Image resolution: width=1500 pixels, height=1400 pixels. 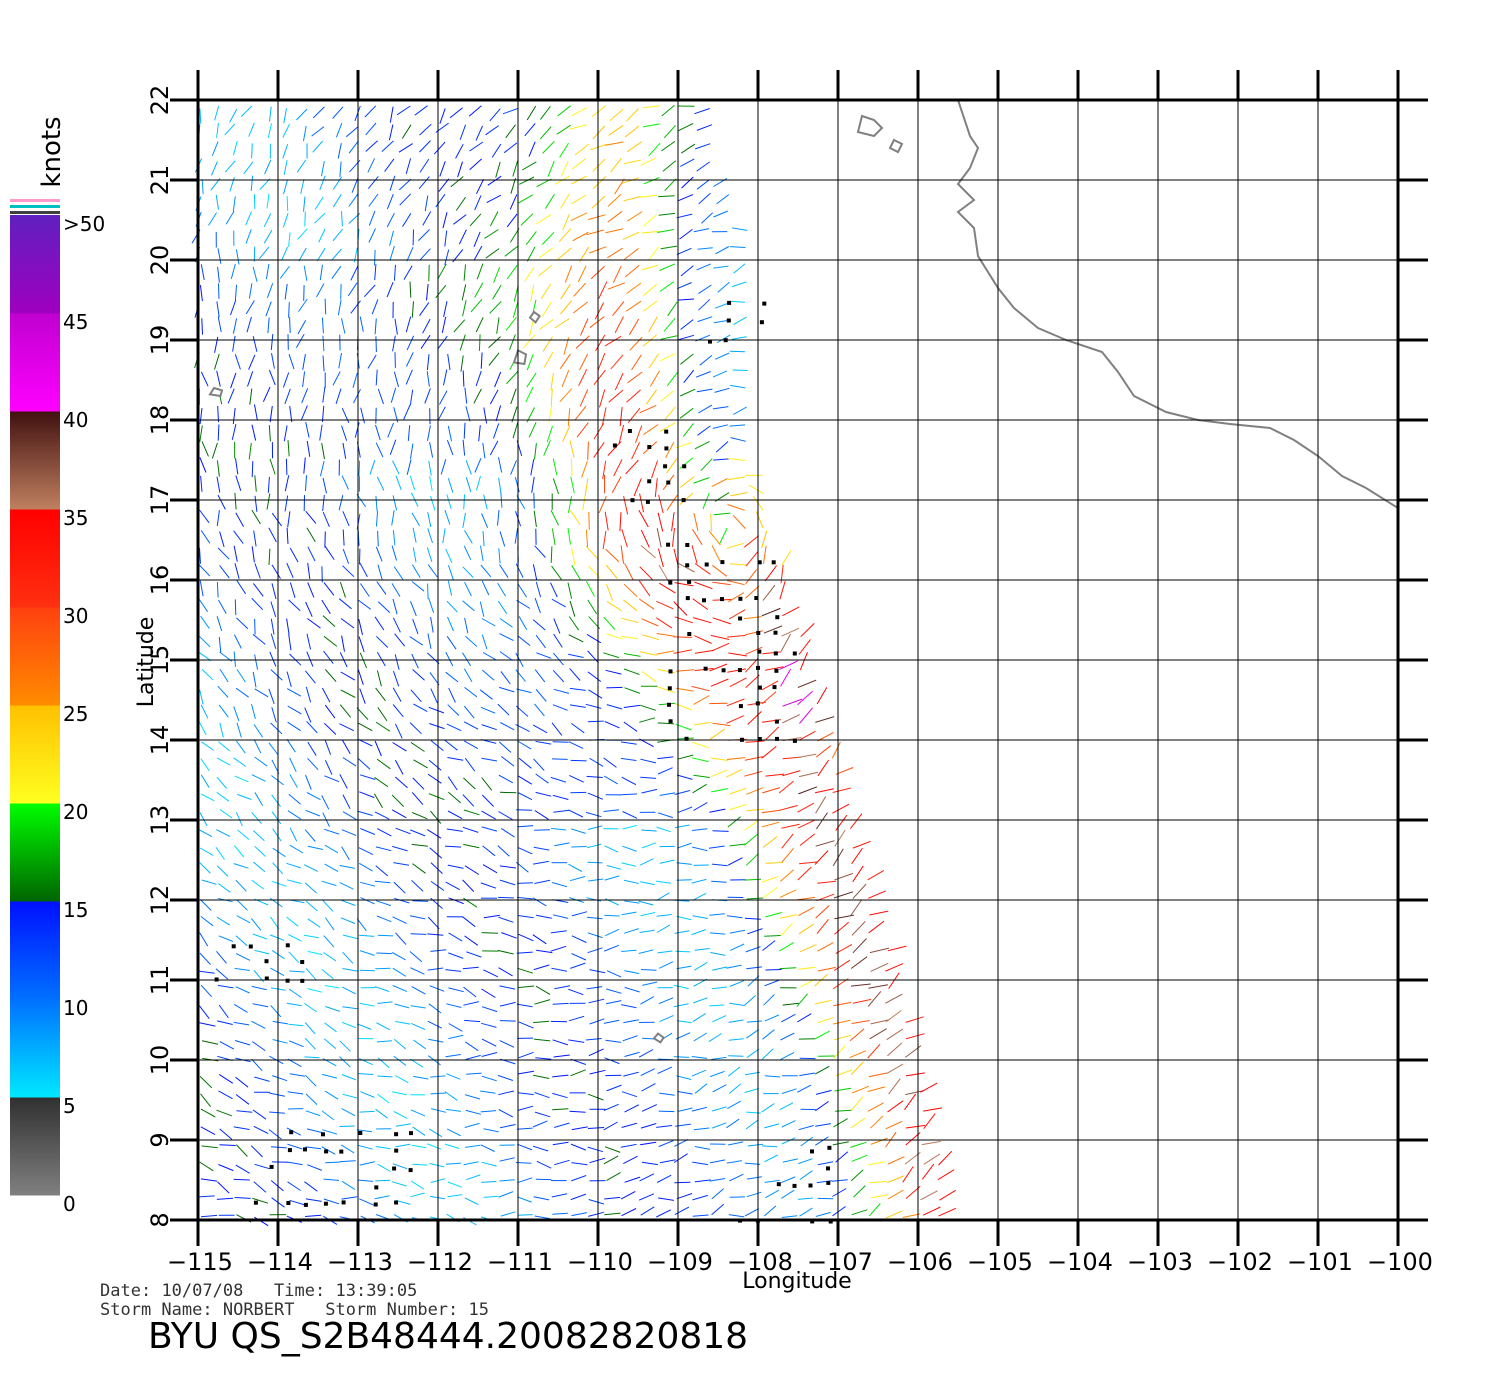 What do you see at coordinates (294, 1310) in the screenshot?
I see `footer-storm-info: Storm Name: NORBERT Storm Number: 15` at bounding box center [294, 1310].